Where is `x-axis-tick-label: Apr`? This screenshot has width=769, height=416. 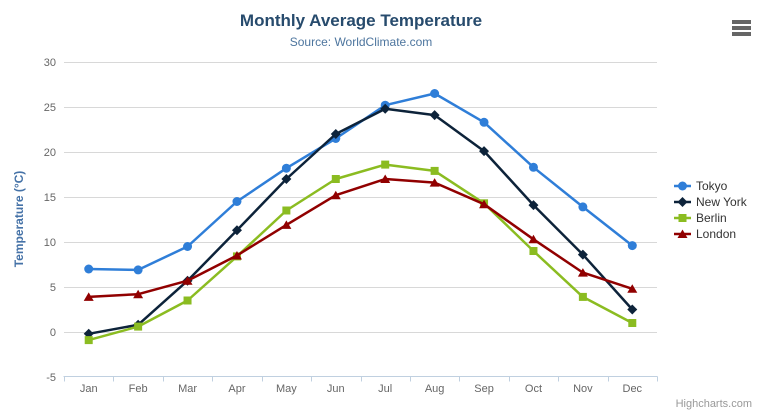 x-axis-tick-label: Apr is located at coordinates (236, 389).